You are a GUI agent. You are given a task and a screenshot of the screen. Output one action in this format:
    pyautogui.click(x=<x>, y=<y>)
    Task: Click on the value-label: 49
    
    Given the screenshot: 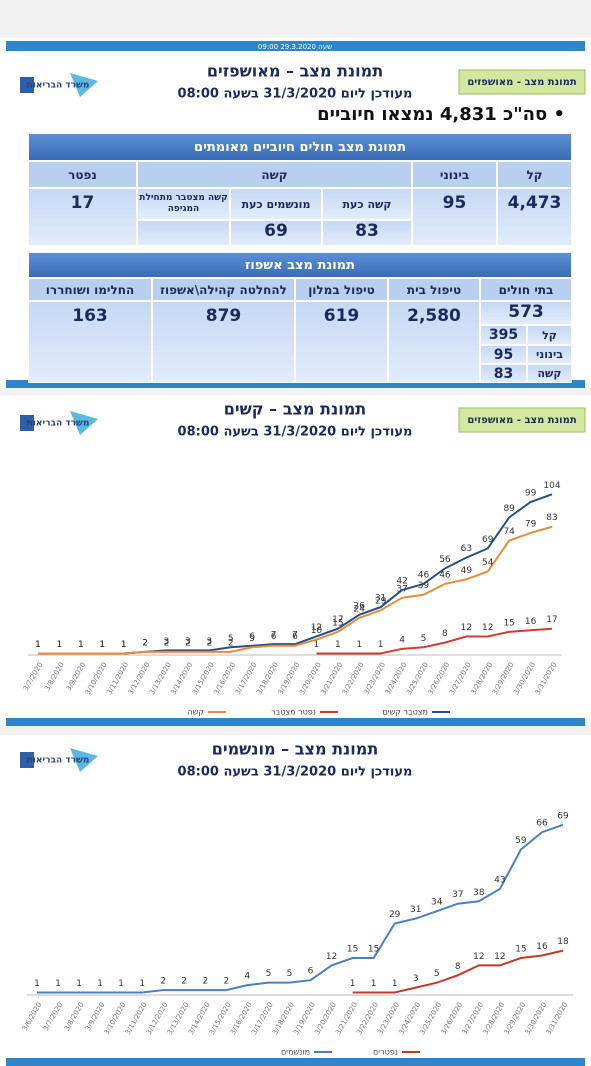 What is the action you would take?
    pyautogui.click(x=467, y=571)
    